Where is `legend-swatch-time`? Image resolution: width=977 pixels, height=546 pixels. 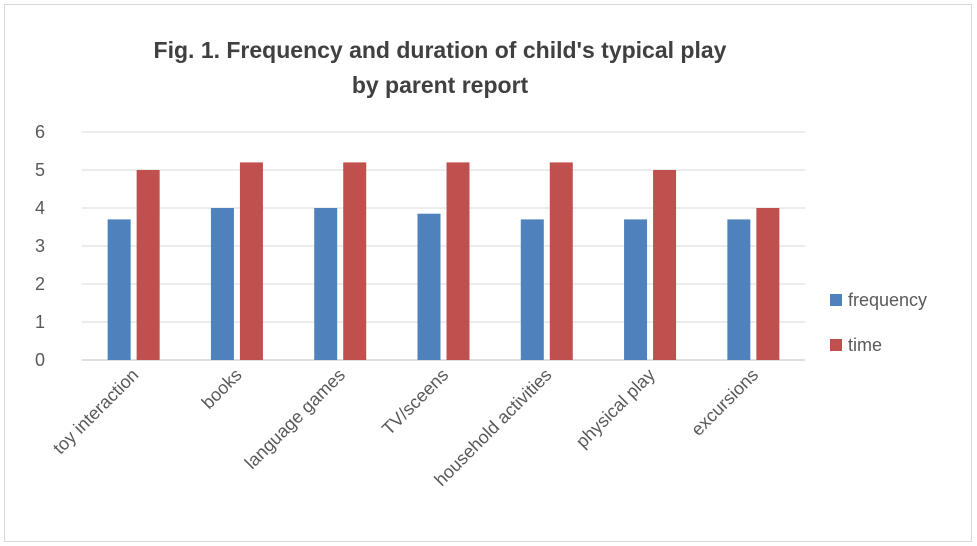 legend-swatch-time is located at coordinates (836, 345).